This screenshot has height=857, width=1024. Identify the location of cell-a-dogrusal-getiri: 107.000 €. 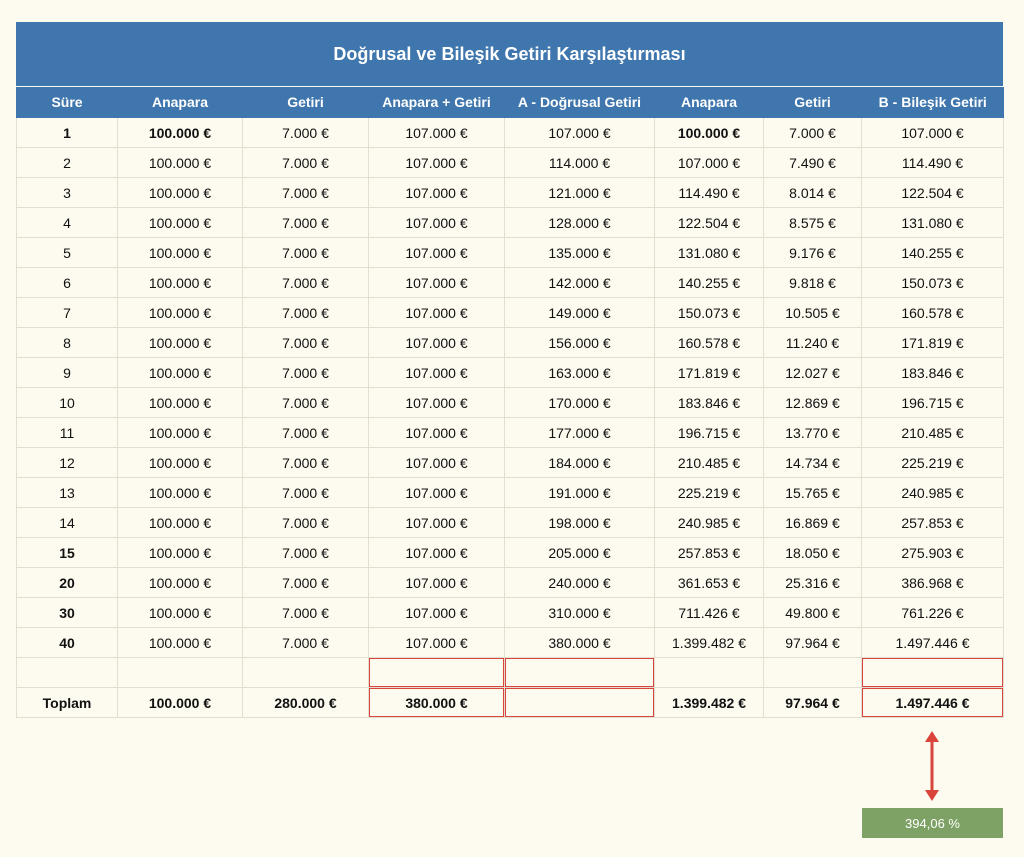
(579, 132).